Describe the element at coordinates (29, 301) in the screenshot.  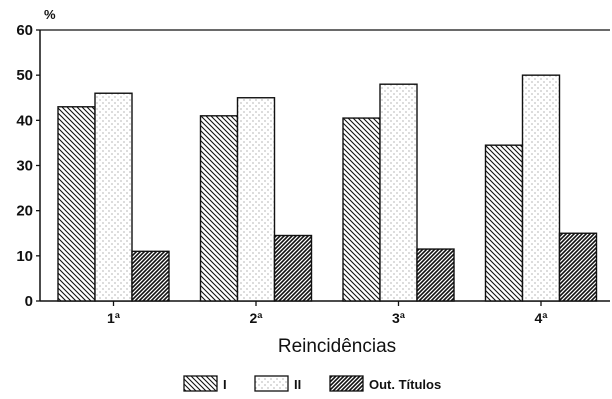
I see `y-tick-label: 0` at that location.